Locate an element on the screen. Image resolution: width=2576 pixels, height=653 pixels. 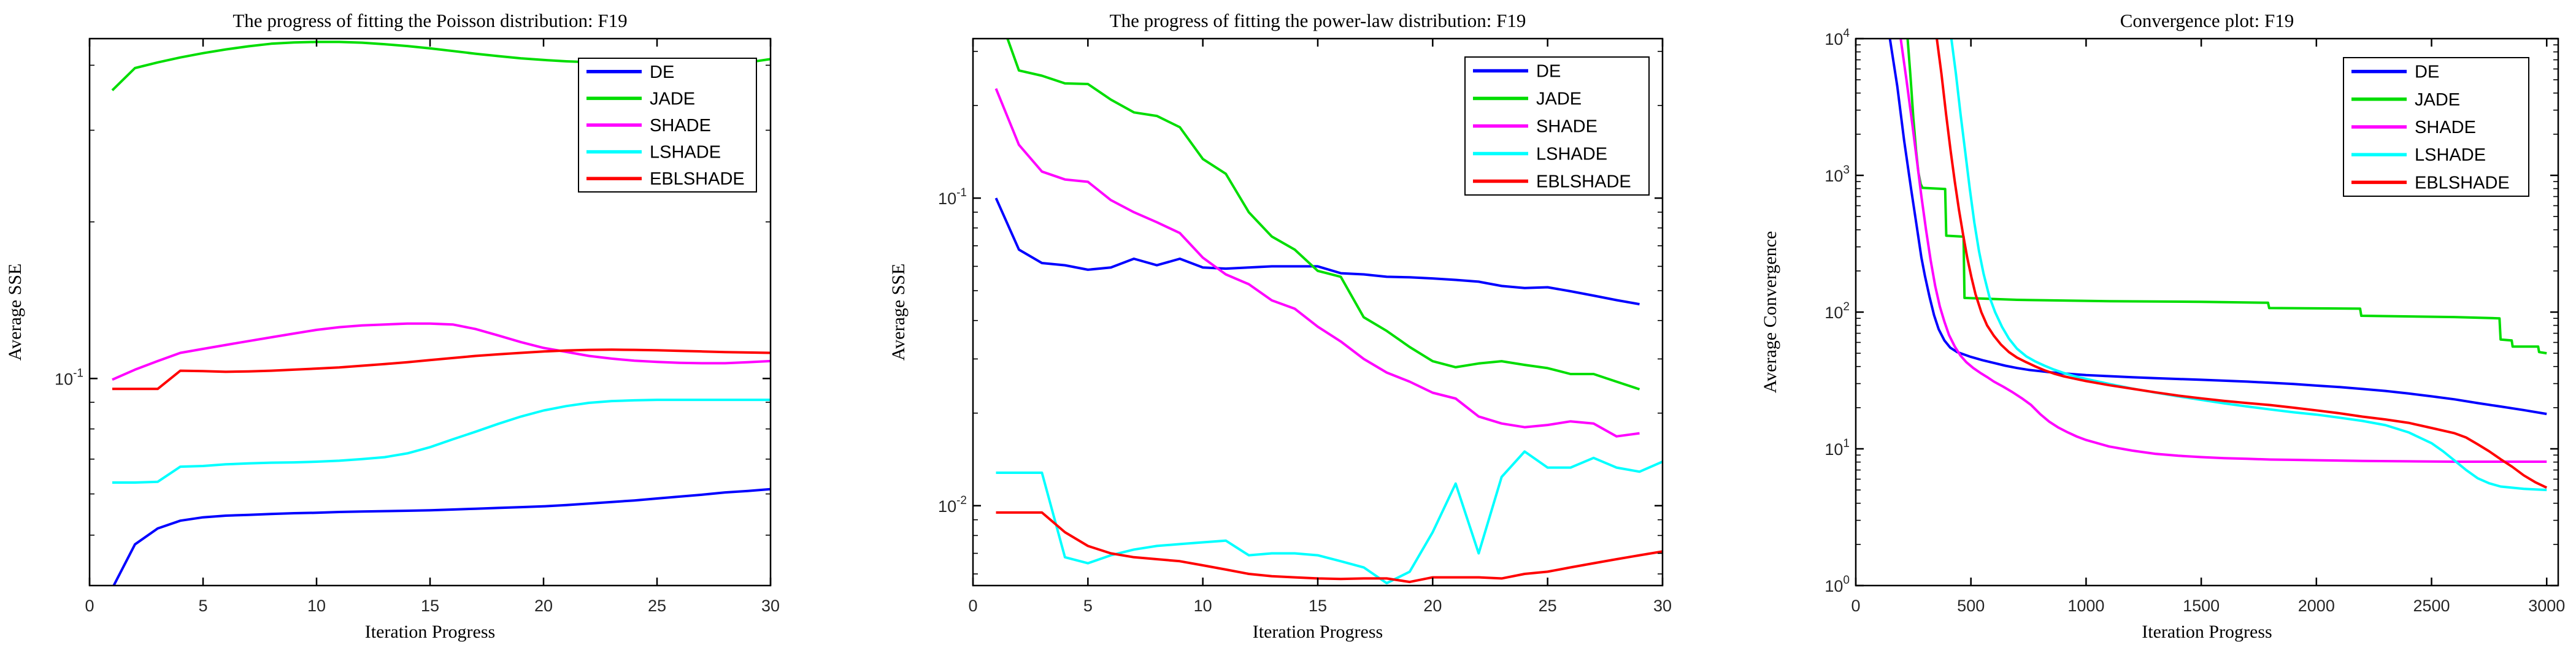
x-tick-label: 500 is located at coordinates (1971, 606).